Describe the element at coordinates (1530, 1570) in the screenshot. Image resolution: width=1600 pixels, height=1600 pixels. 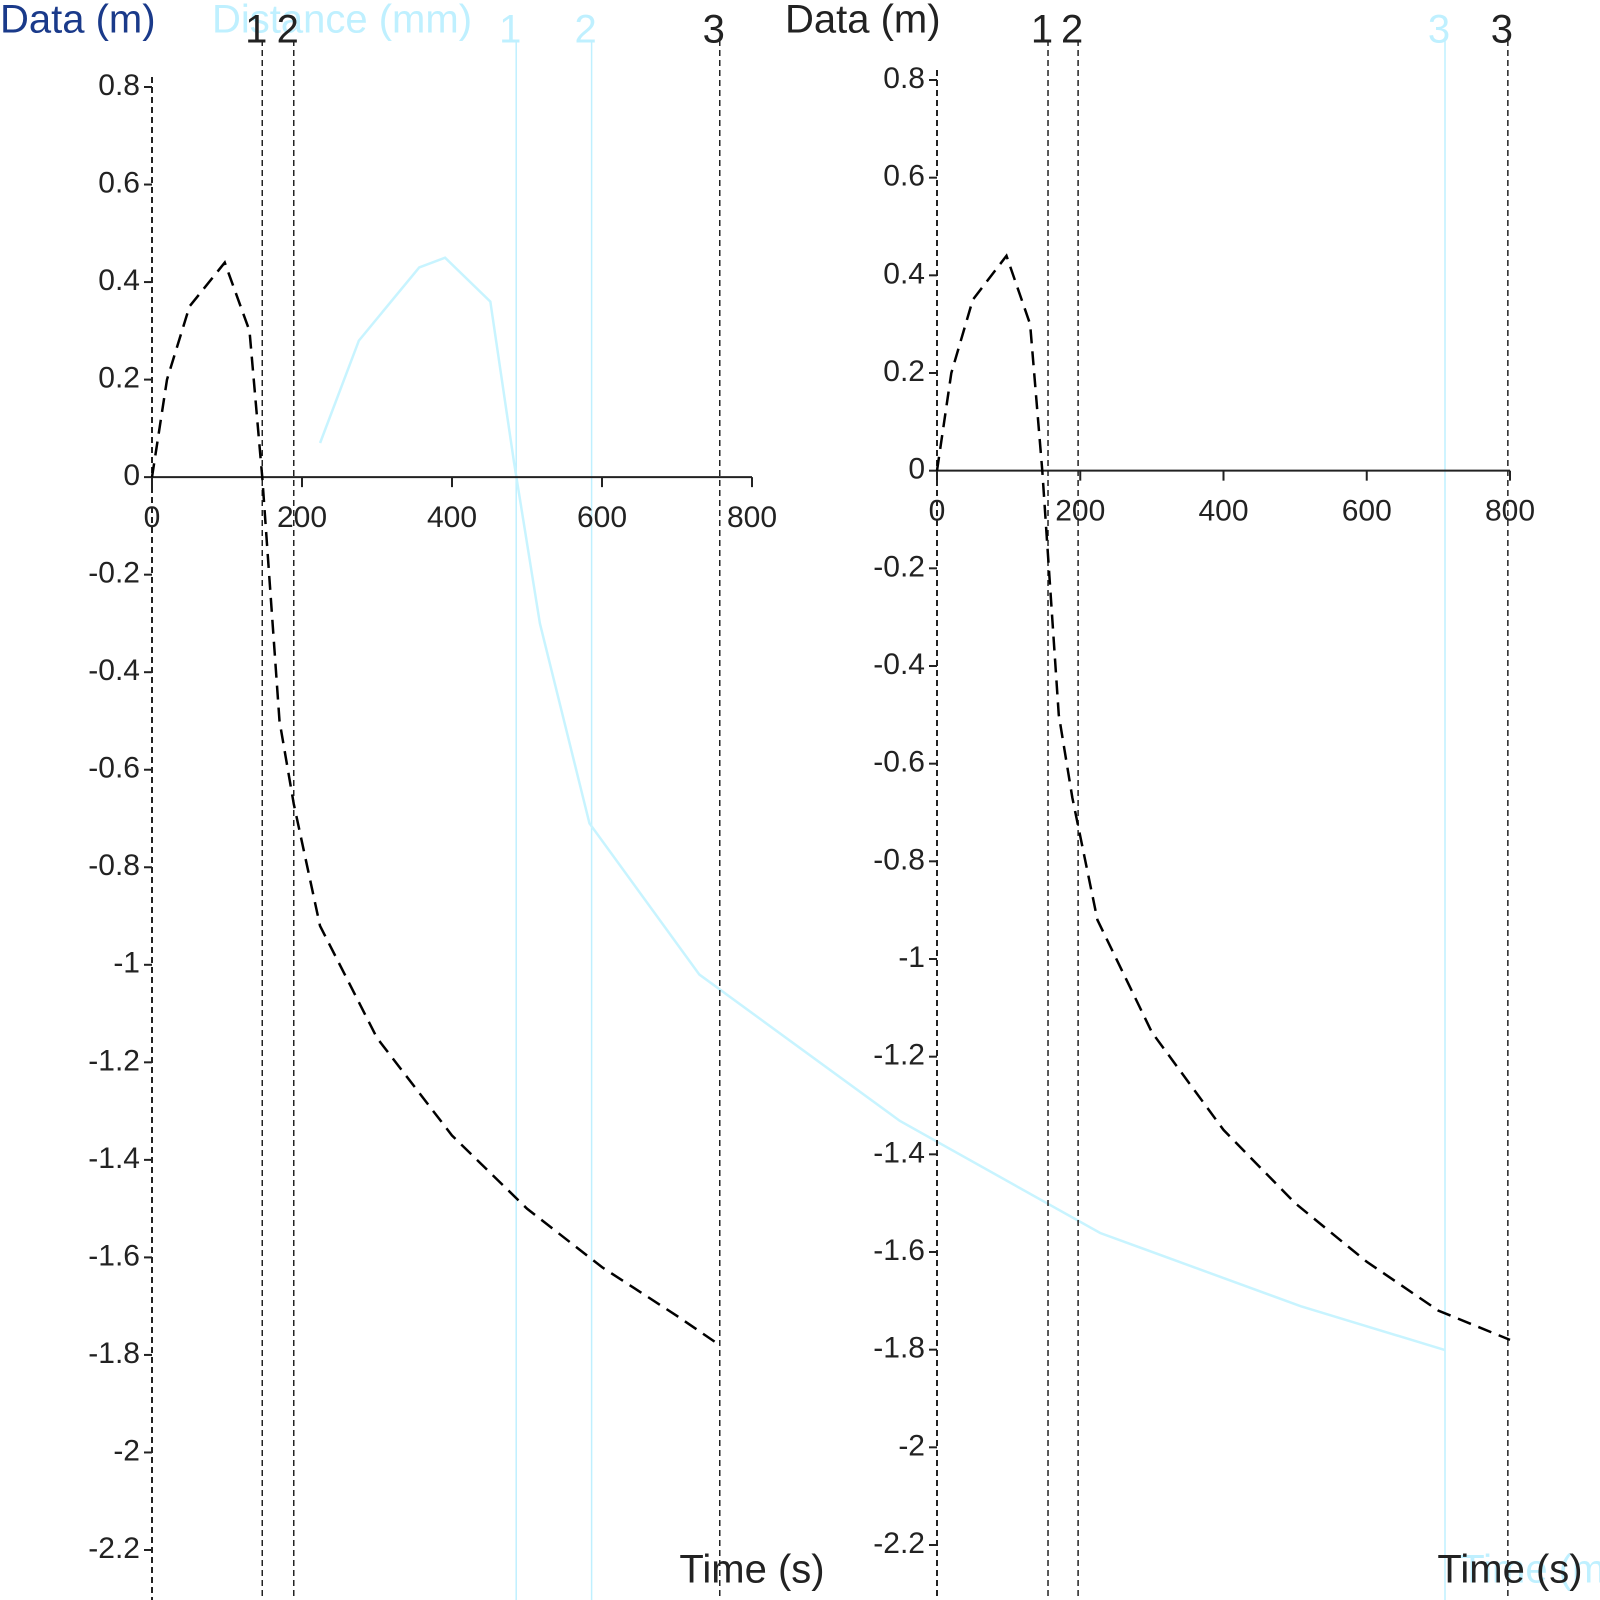
I see `x-axis-label: Time (min)` at that location.